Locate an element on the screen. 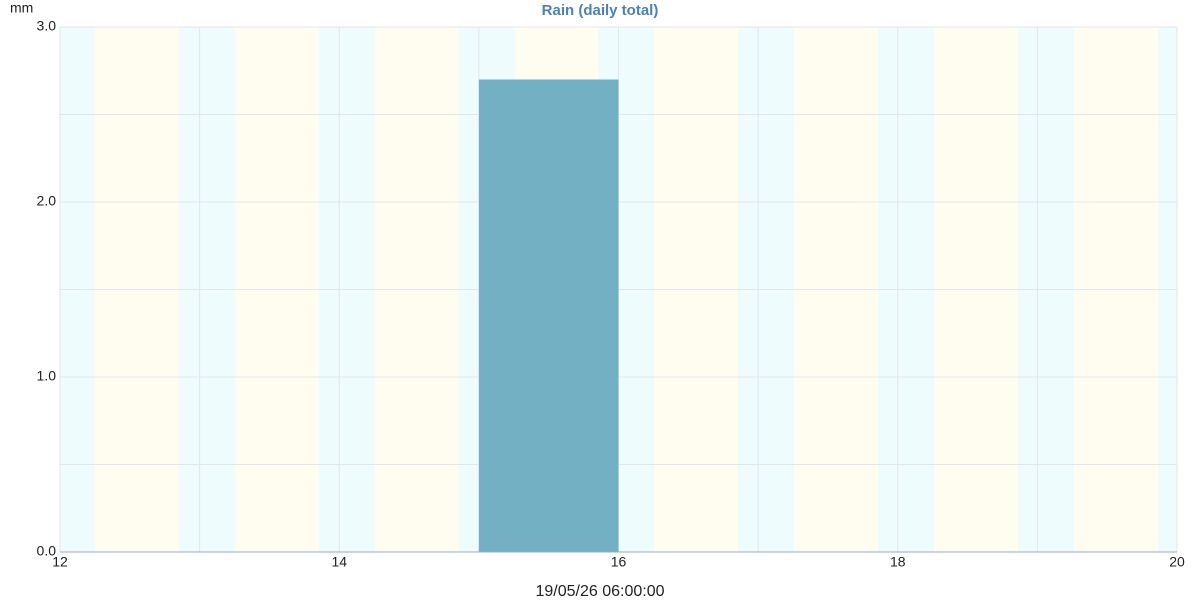 The image size is (1200, 600). x-tick-label: 18 is located at coordinates (898, 562).